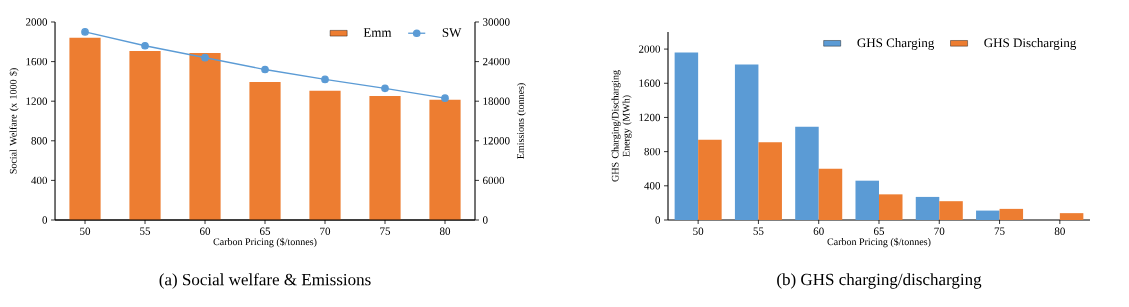 This screenshot has width=1129, height=307. What do you see at coordinates (265, 281) in the screenshot?
I see `text: (a) Social welfare & Emissions` at bounding box center [265, 281].